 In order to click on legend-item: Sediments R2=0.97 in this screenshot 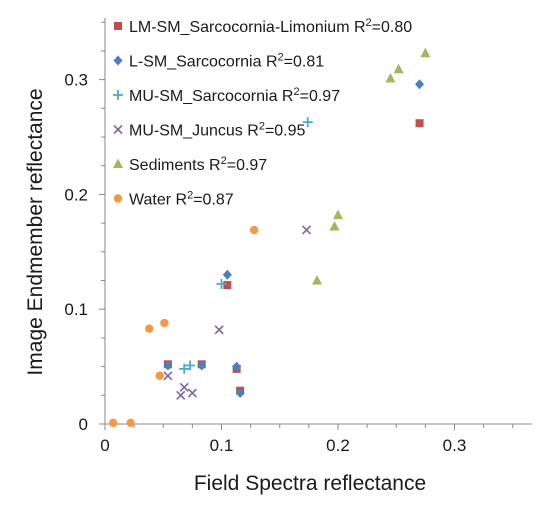, I will do `click(190, 164)`.